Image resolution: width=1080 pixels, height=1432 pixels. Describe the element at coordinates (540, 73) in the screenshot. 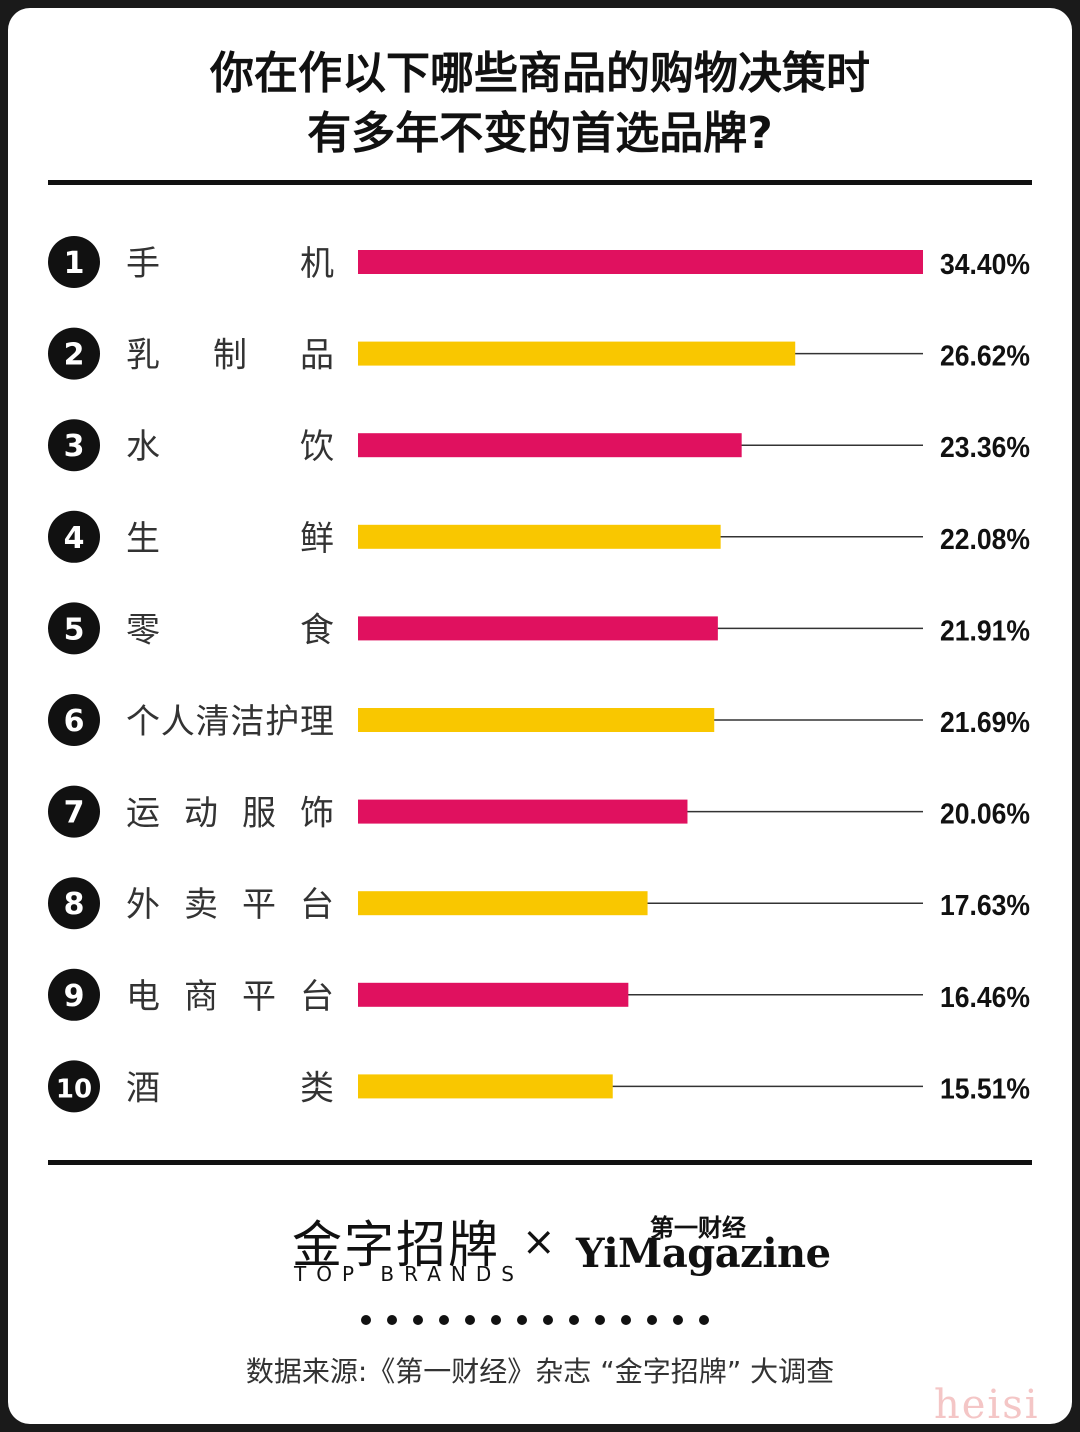

I see `title-line-1: 你在作以下哪些商品的购物决策时` at that location.